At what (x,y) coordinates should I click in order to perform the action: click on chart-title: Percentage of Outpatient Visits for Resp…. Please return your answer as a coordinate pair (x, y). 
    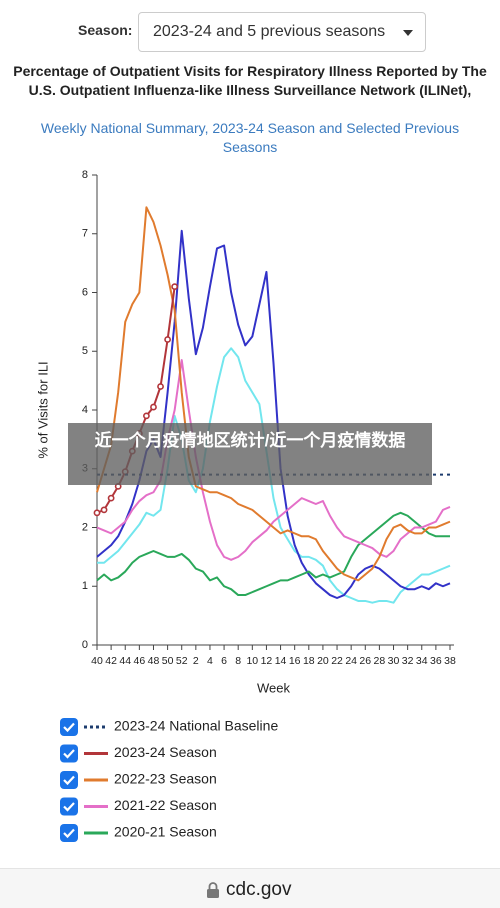
    Looking at the image, I should click on (250, 80).